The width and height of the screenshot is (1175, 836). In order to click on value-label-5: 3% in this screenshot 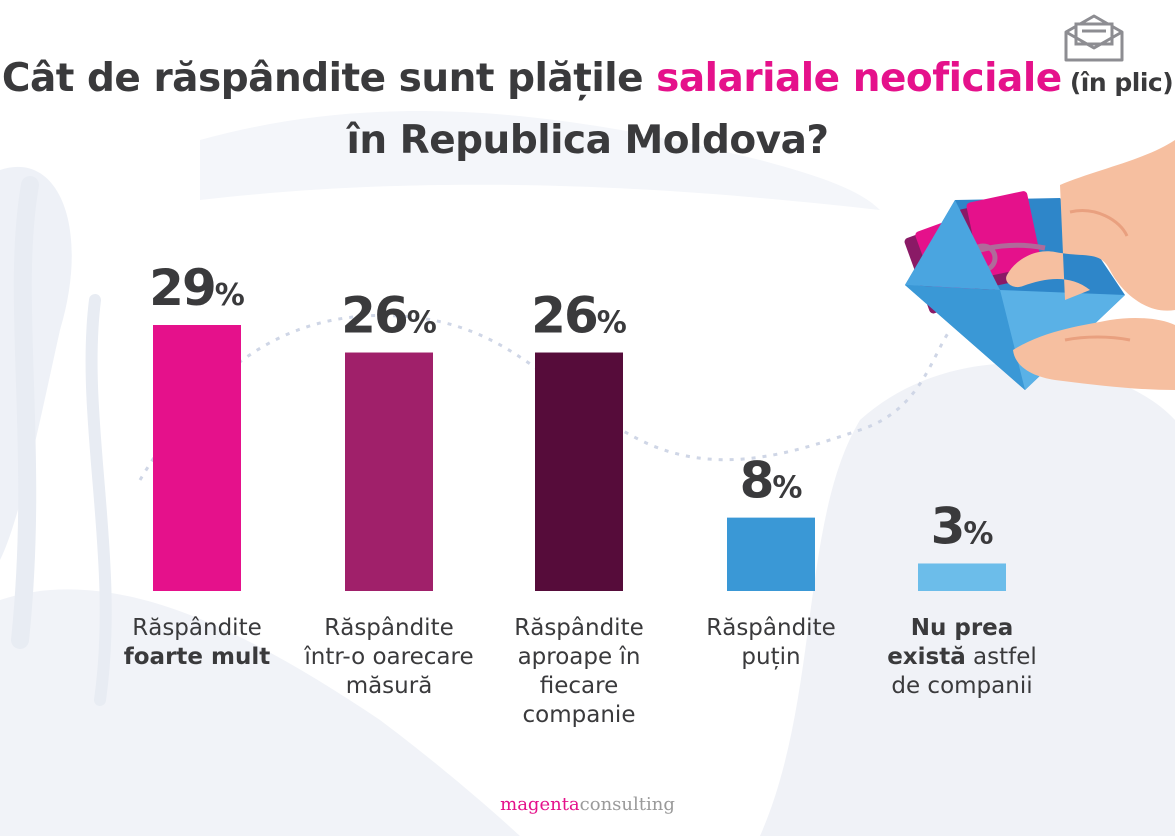, I will do `click(962, 526)`.